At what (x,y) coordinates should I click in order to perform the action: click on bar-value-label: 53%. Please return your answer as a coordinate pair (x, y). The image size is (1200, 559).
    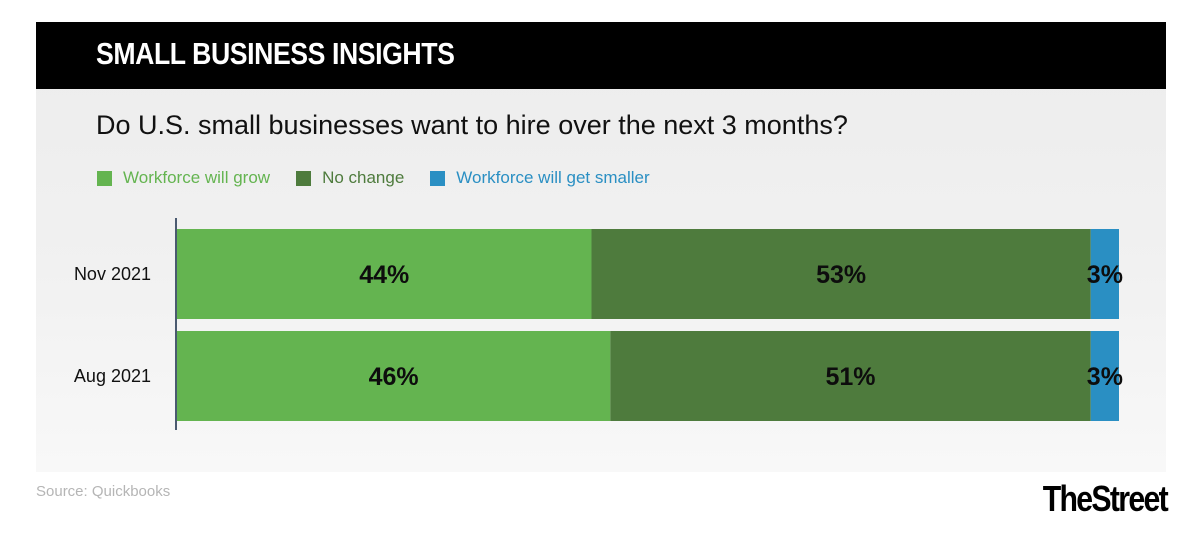
    Looking at the image, I should click on (841, 275).